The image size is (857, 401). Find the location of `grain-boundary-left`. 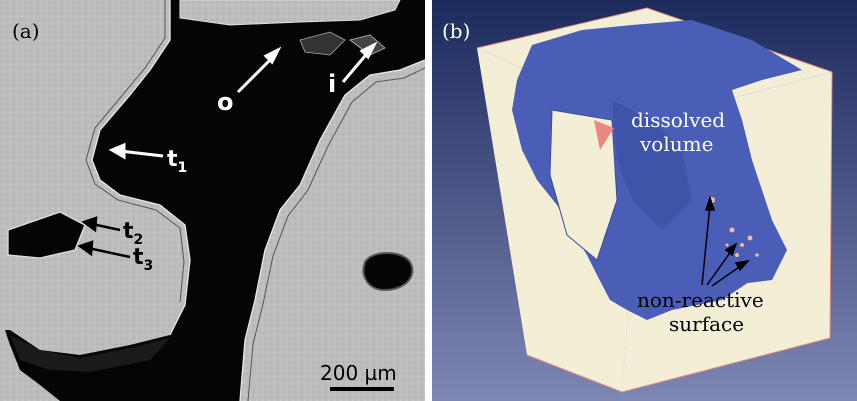

grain-boundary-left is located at coordinates (141, 168).